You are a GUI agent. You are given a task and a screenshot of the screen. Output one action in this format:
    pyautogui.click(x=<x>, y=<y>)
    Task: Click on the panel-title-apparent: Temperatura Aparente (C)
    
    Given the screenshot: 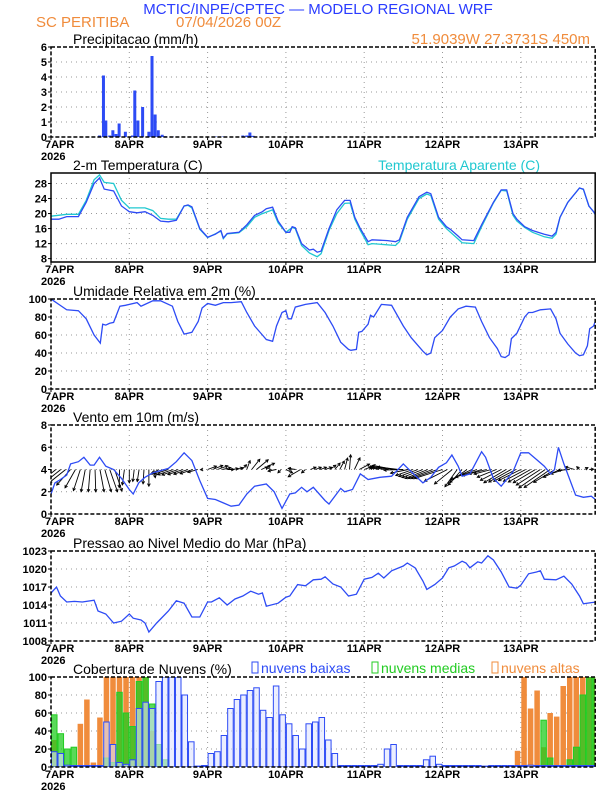 What is the action you would take?
    pyautogui.click(x=459, y=165)
    